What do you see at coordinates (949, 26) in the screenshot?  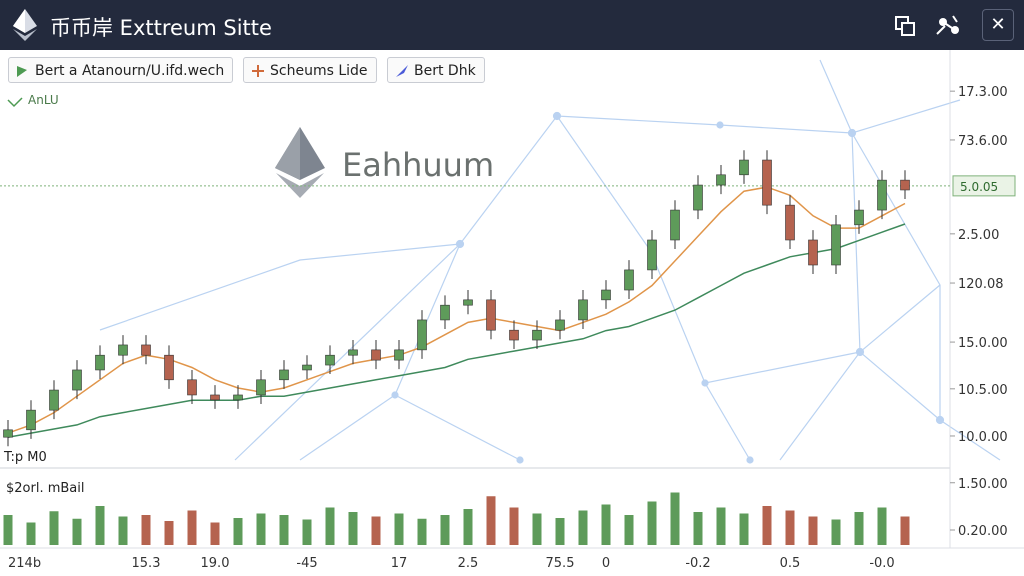 I see `settings-icon` at bounding box center [949, 26].